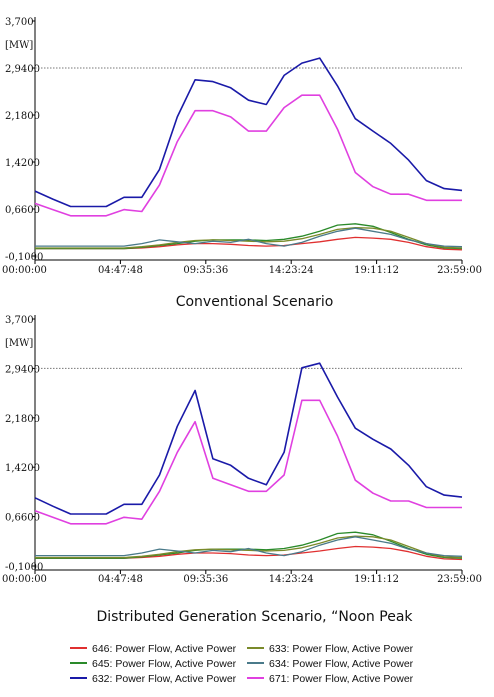 The width and height of the screenshot is (494, 697). Describe the element at coordinates (255, 302) in the screenshot. I see `chart-caption: Conventional Scenario` at that location.